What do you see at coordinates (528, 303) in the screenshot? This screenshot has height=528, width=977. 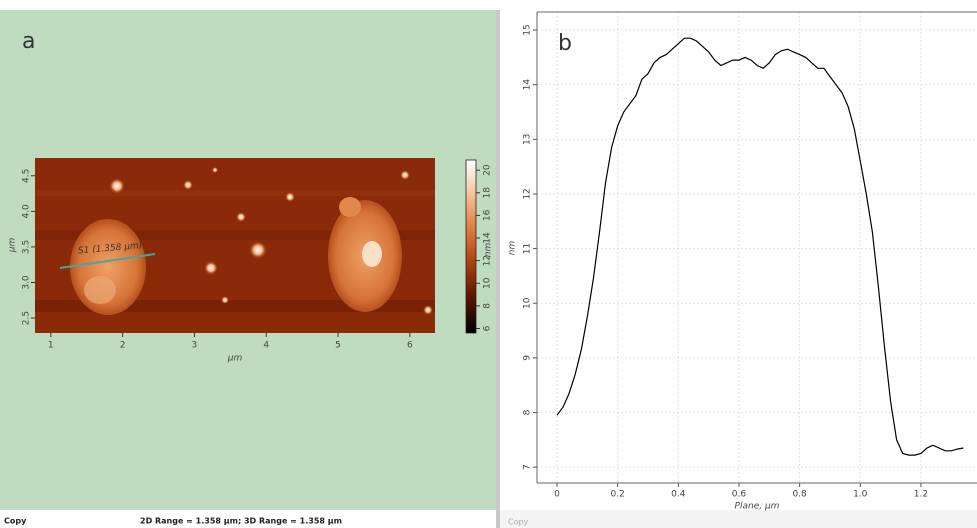 I see `y-tick-label: 10` at bounding box center [528, 303].